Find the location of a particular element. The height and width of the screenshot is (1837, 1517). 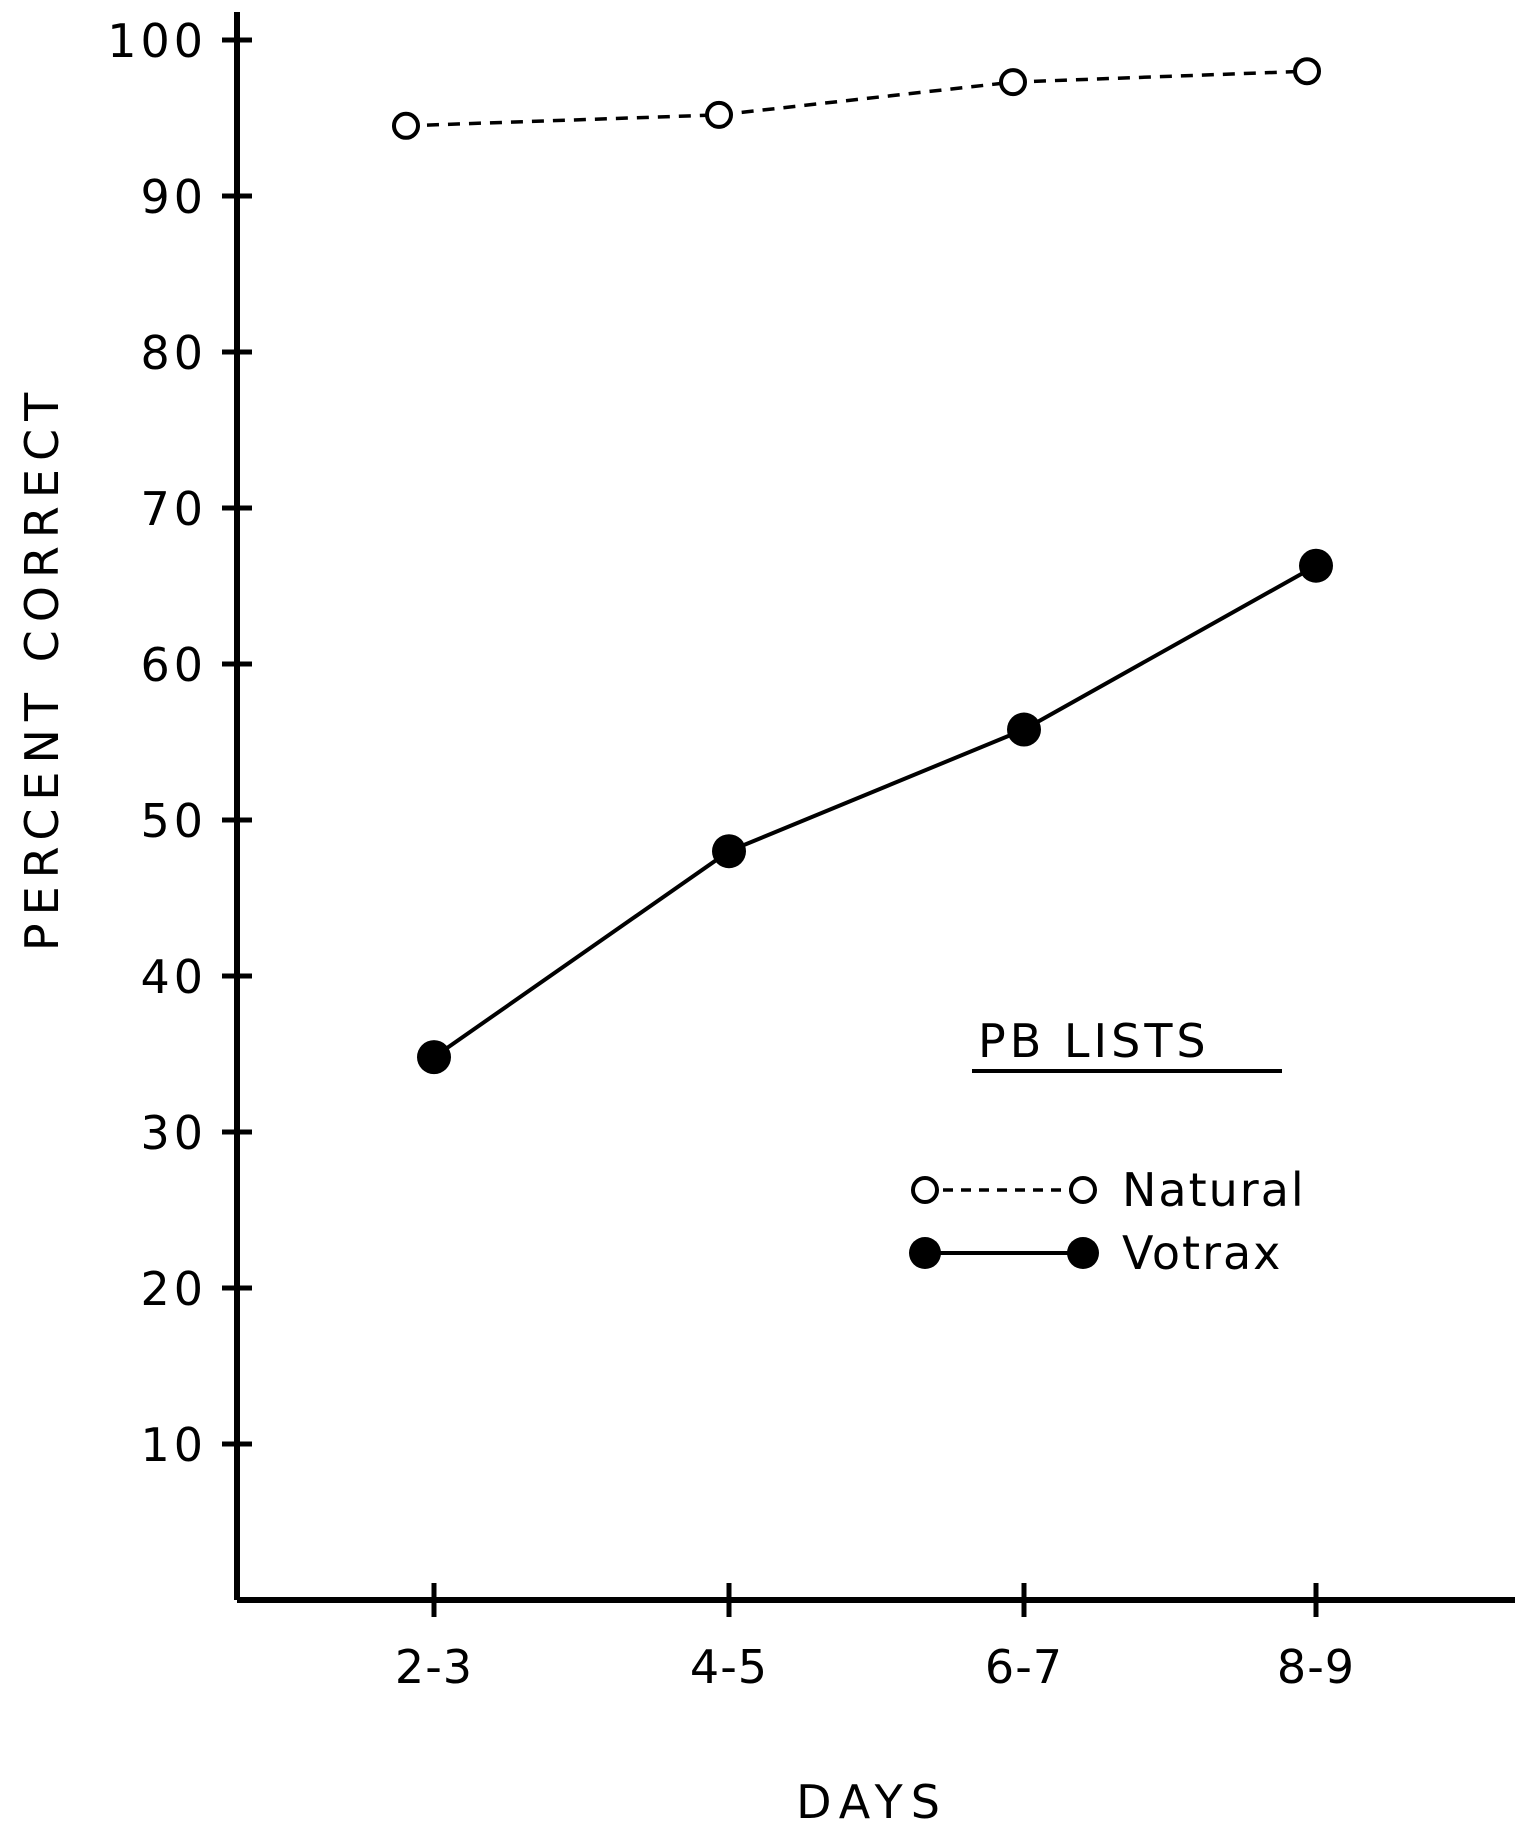

y-axis-title: PERCENT CORRECT is located at coordinates (42, 668).